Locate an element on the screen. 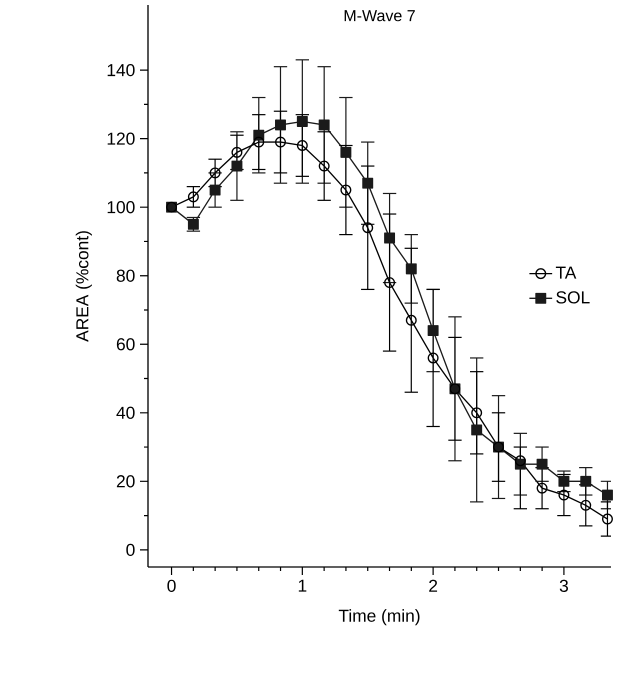  y-axis-title: AREA (%cont) is located at coordinates (84, 286).